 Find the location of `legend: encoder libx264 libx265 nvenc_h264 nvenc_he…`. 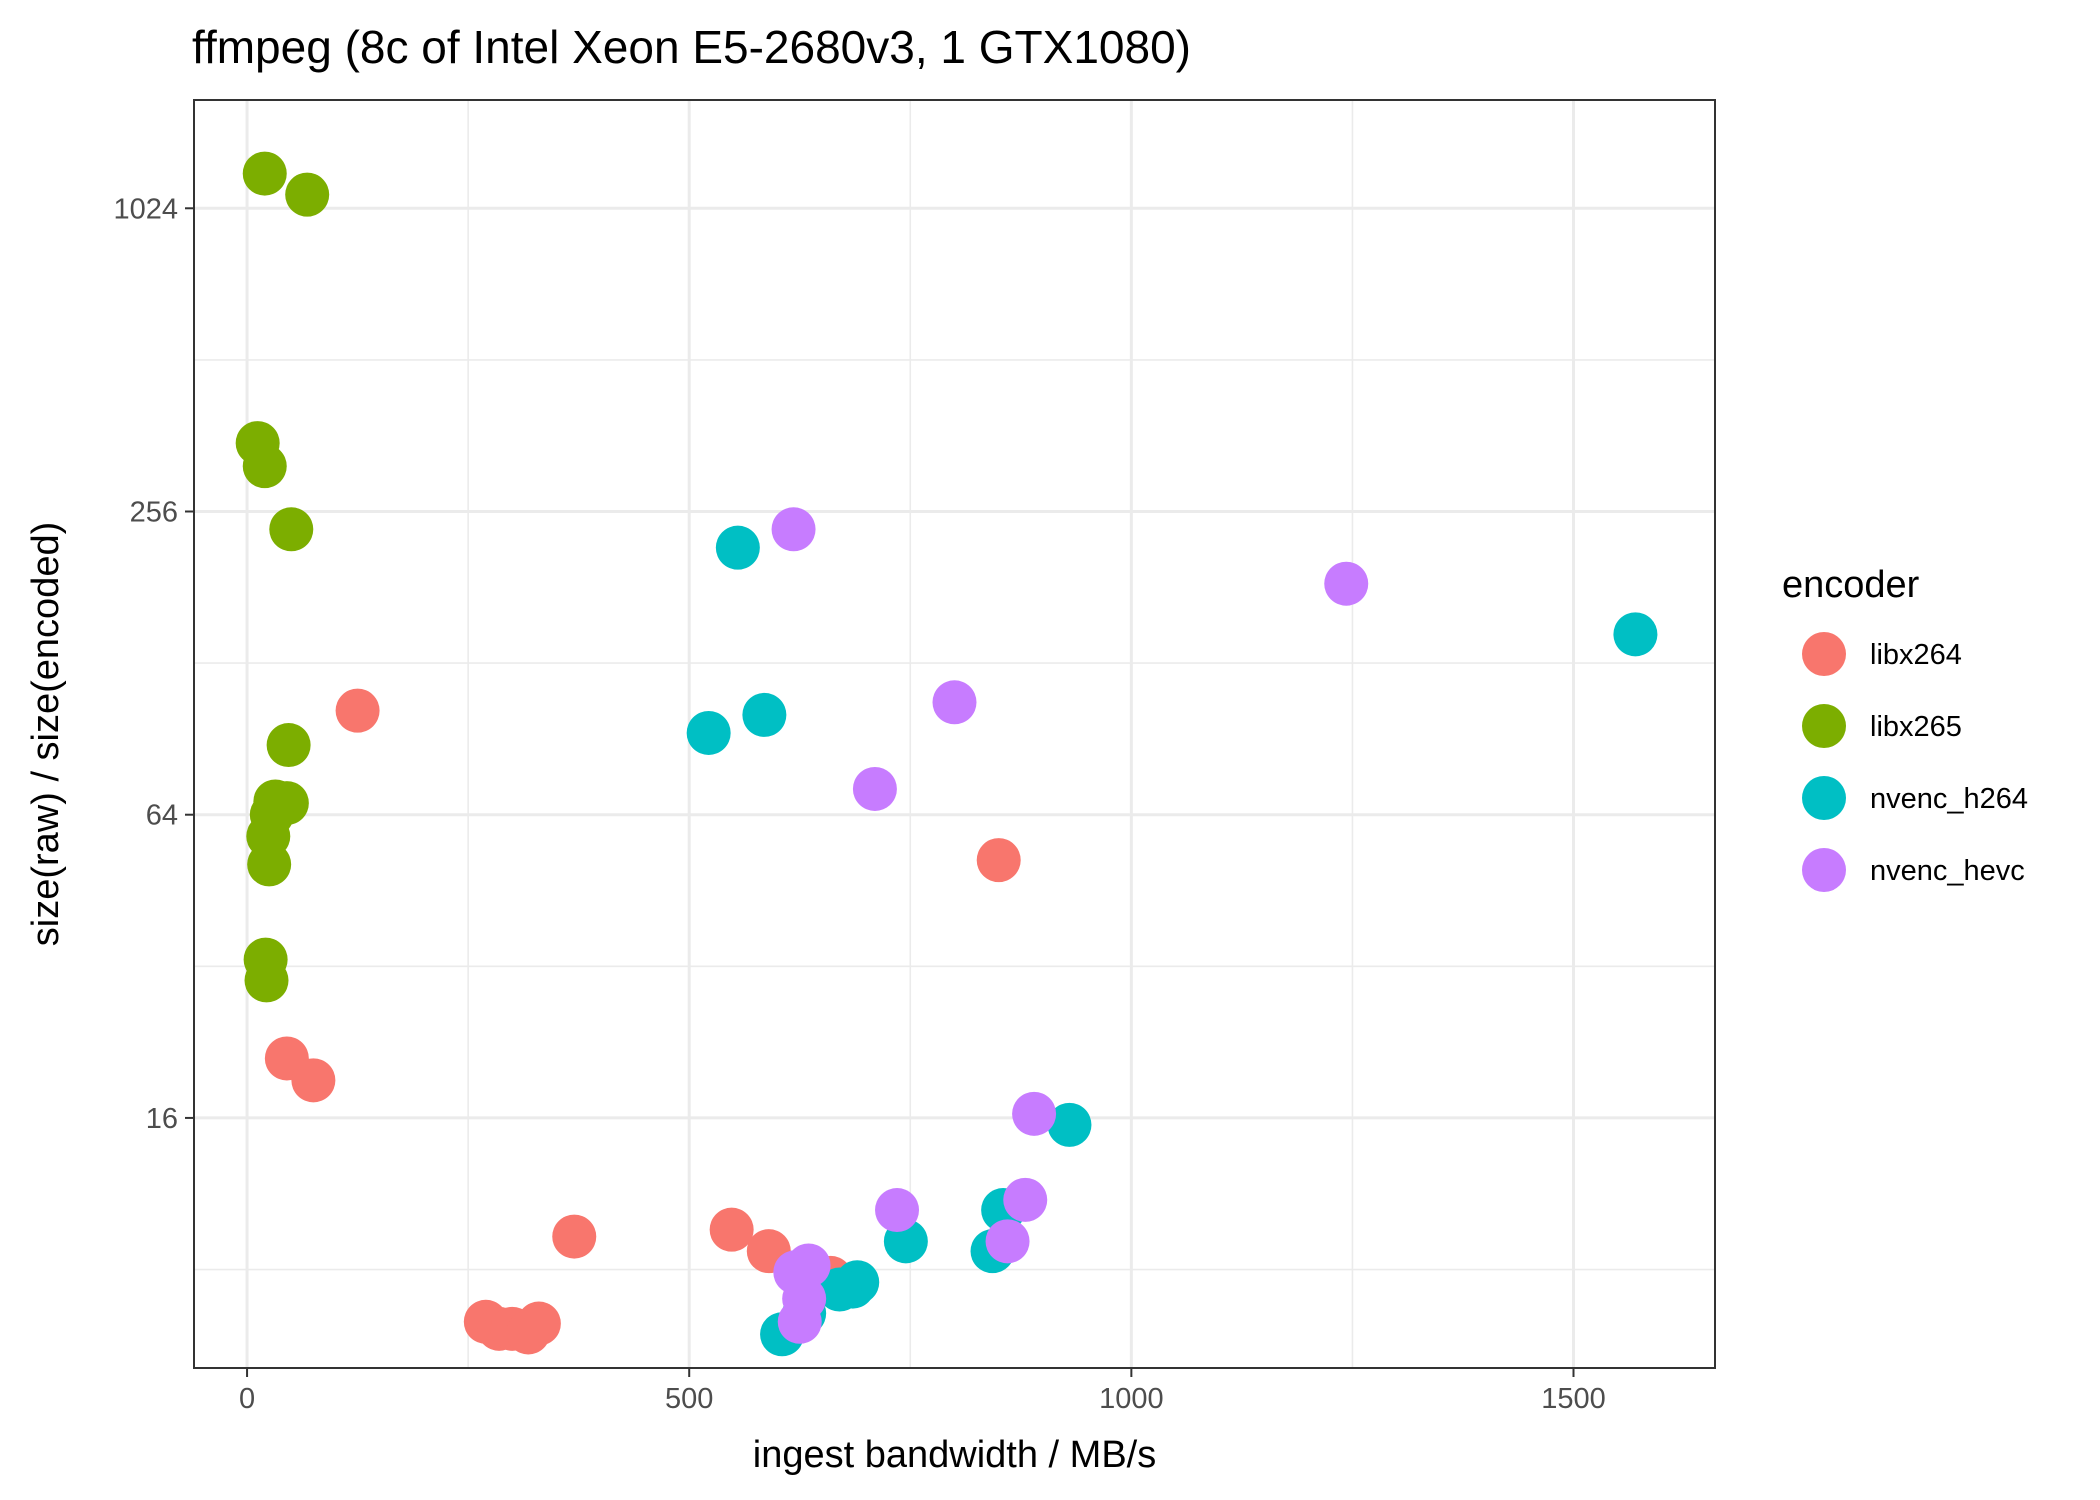

legend: encoder libx264 libx265 nvenc_h264 nvenc_he… is located at coordinates (1905, 728).